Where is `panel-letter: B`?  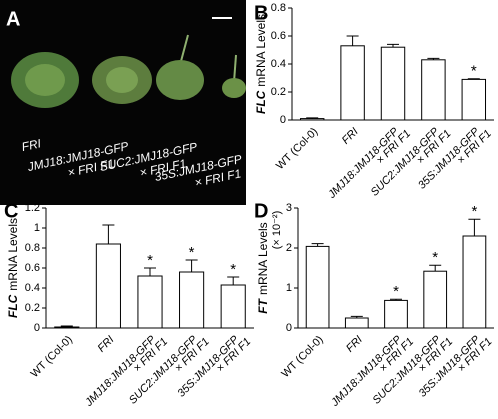 panel-letter: B is located at coordinates (261, 13).